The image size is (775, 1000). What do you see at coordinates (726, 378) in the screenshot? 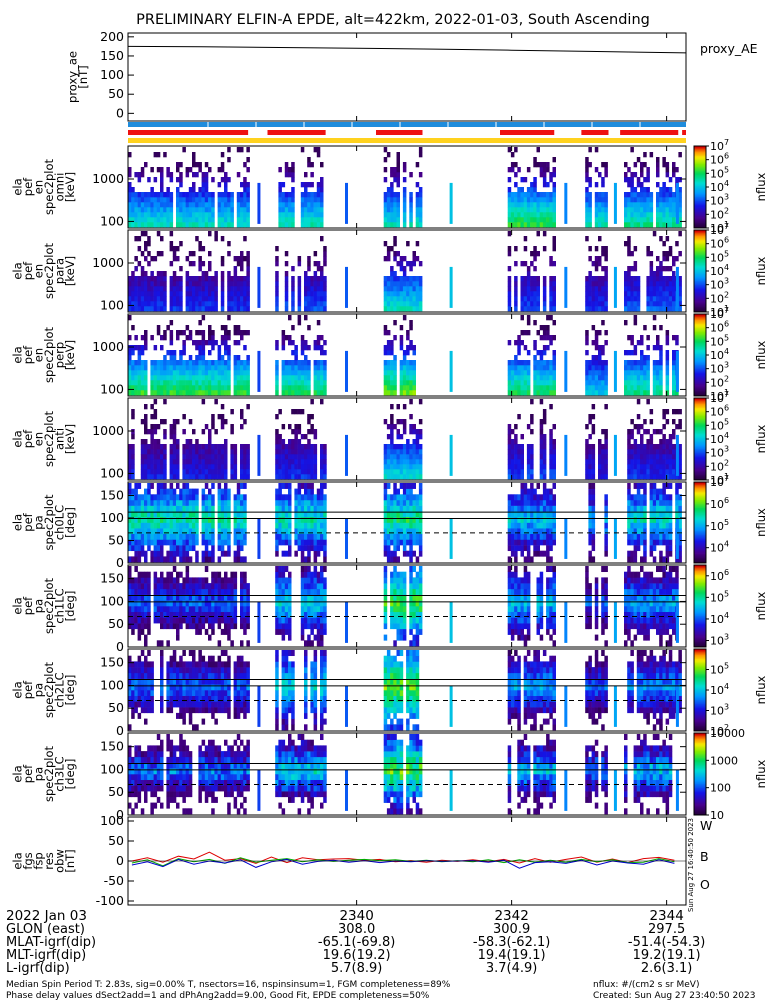
I see `colorbar-tick-exponent: 2` at bounding box center [726, 378].